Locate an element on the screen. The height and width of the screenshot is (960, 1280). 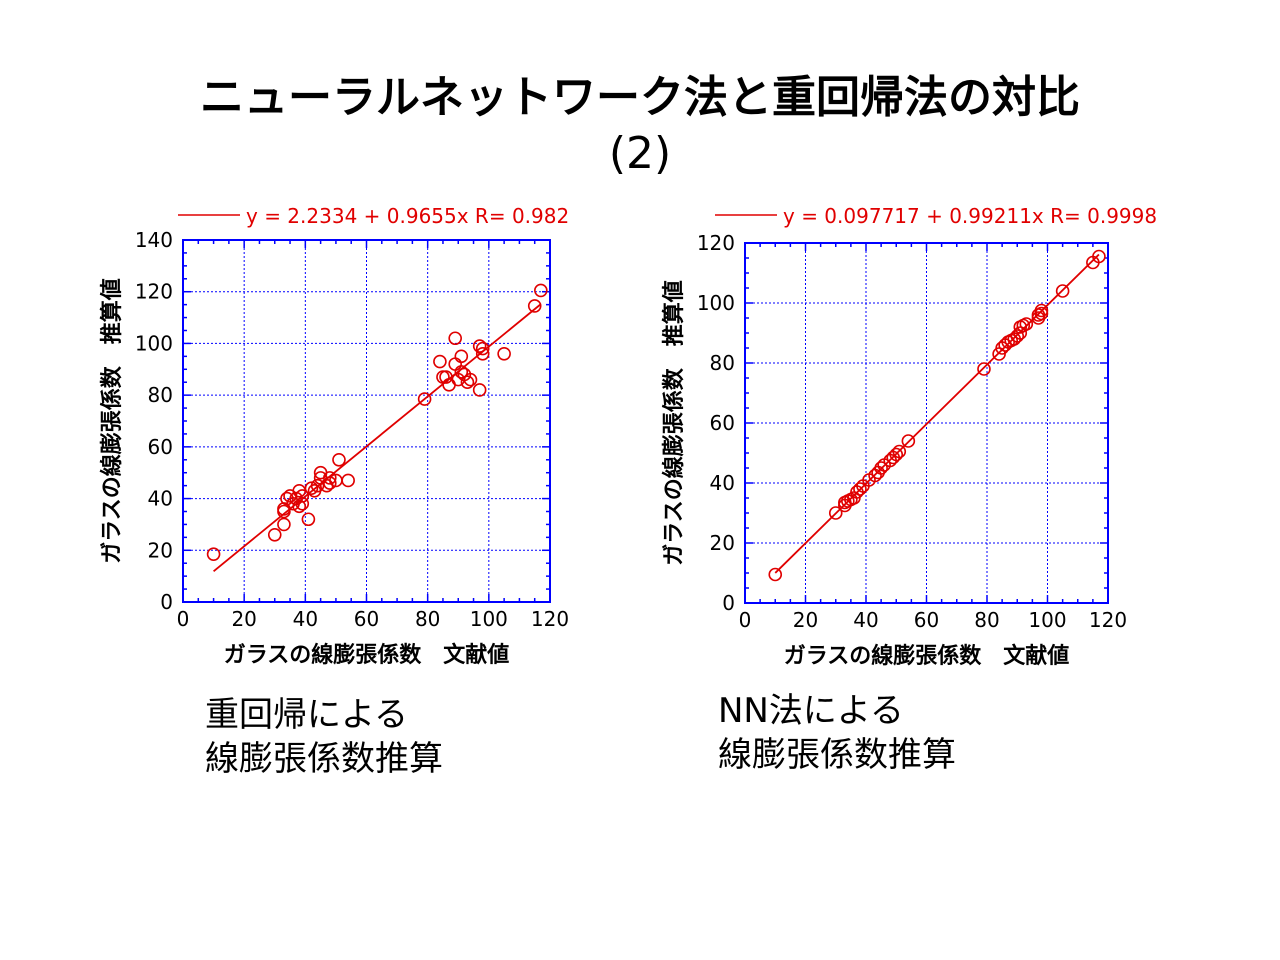
caption-regression: 重回帰による 線膨張係数推算 is located at coordinates (324, 737).